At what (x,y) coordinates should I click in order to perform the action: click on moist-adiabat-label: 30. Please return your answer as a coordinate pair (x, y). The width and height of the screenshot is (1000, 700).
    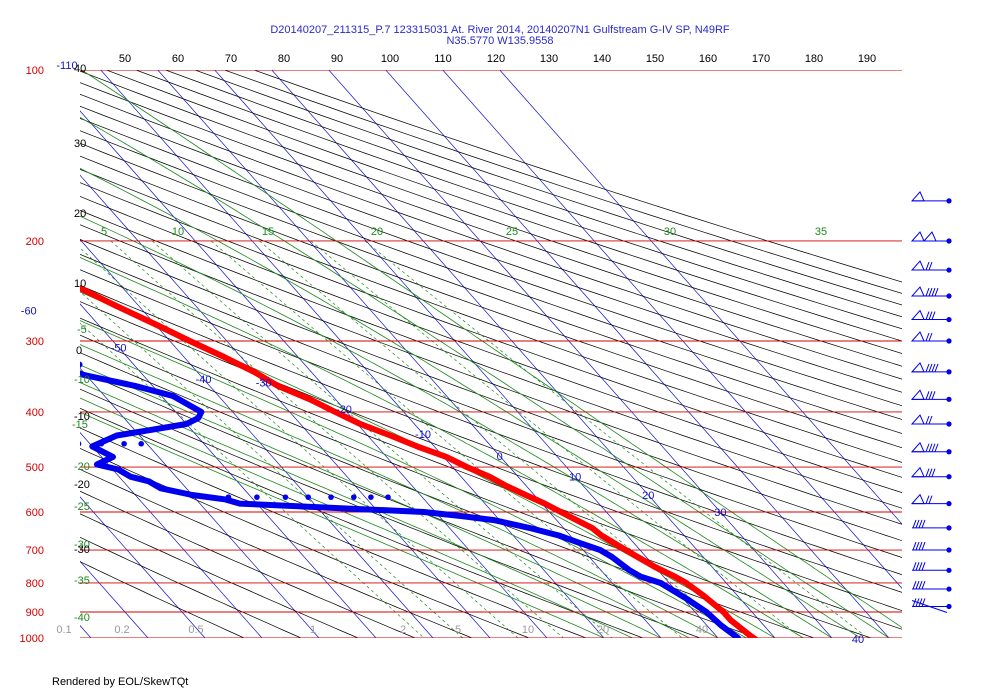
    Looking at the image, I should click on (670, 232).